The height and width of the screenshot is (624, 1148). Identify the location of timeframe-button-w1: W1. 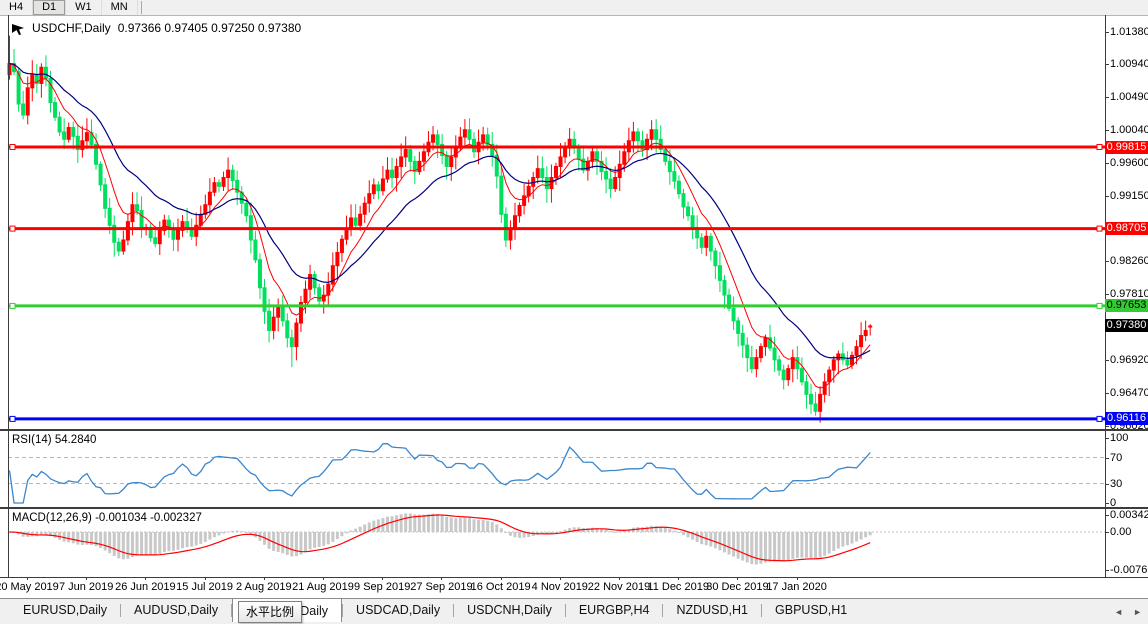
(84, 7).